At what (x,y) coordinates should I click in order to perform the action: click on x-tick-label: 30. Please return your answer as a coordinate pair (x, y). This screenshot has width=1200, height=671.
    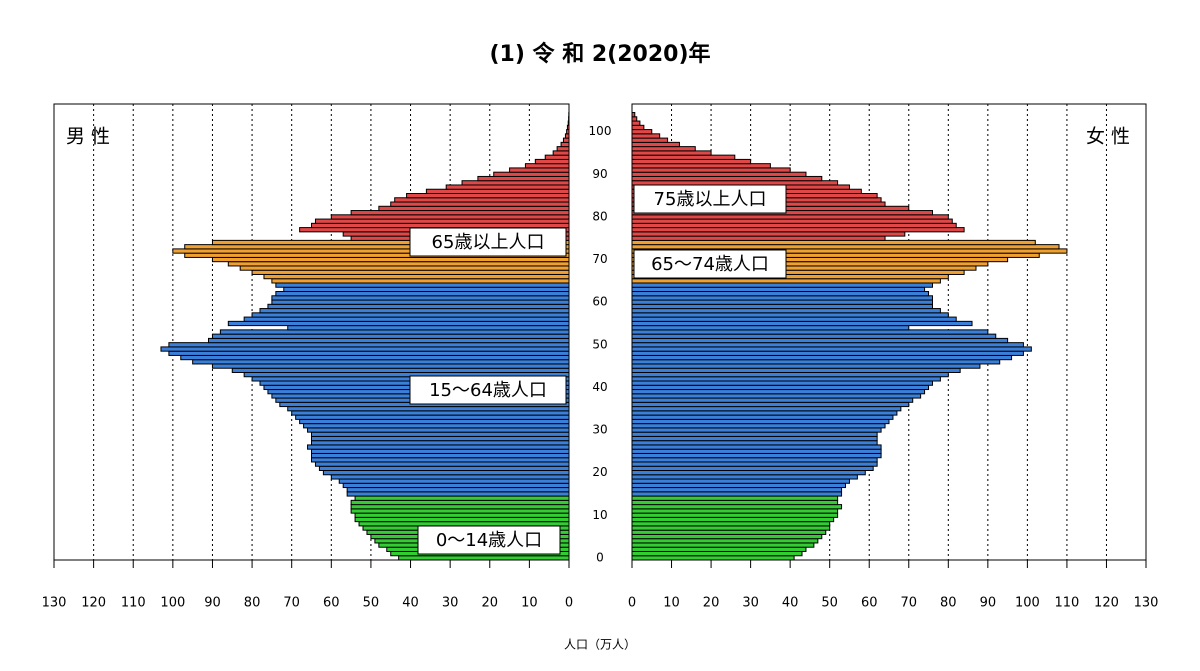
    Looking at the image, I should click on (450, 603).